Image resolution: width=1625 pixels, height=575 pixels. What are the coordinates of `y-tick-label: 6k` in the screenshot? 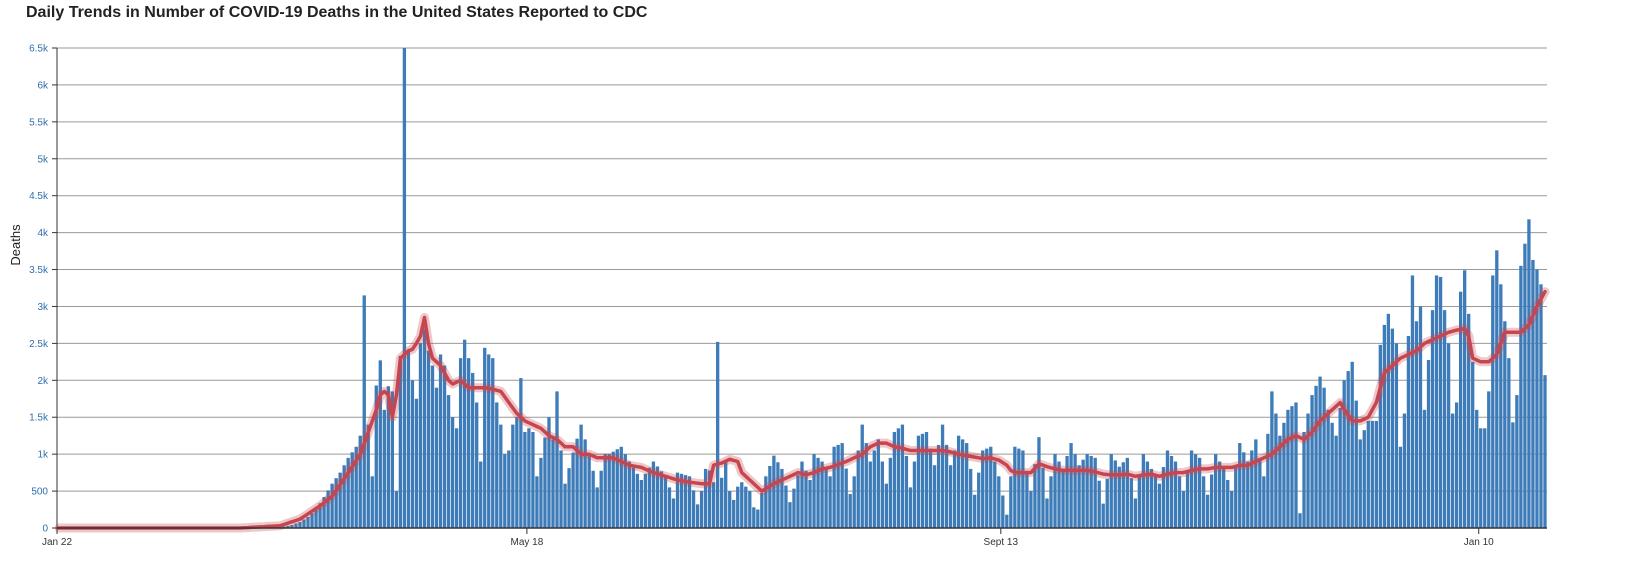 It's located at (43, 85).